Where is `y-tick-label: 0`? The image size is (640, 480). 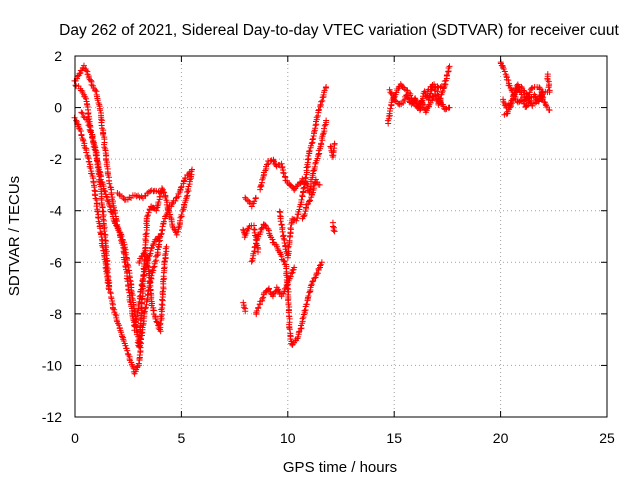 y-tick-label: 0 is located at coordinates (58, 108).